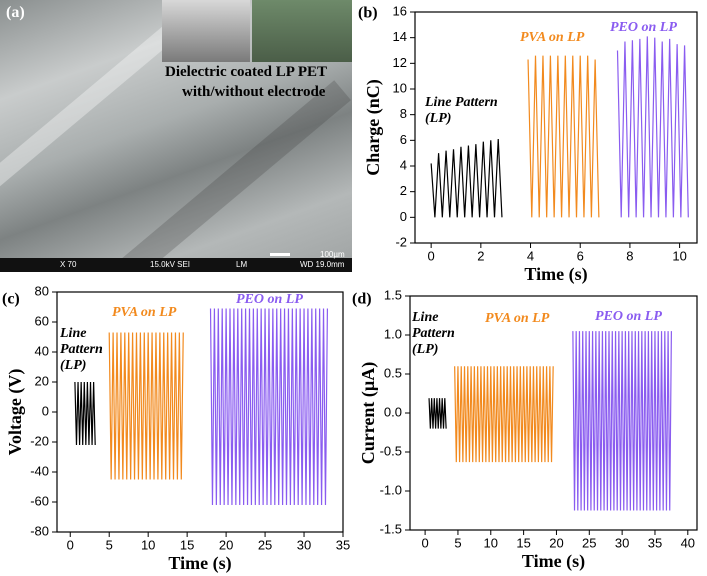  Describe the element at coordinates (42, 320) in the screenshot. I see `y-tick-label: 60` at that location.